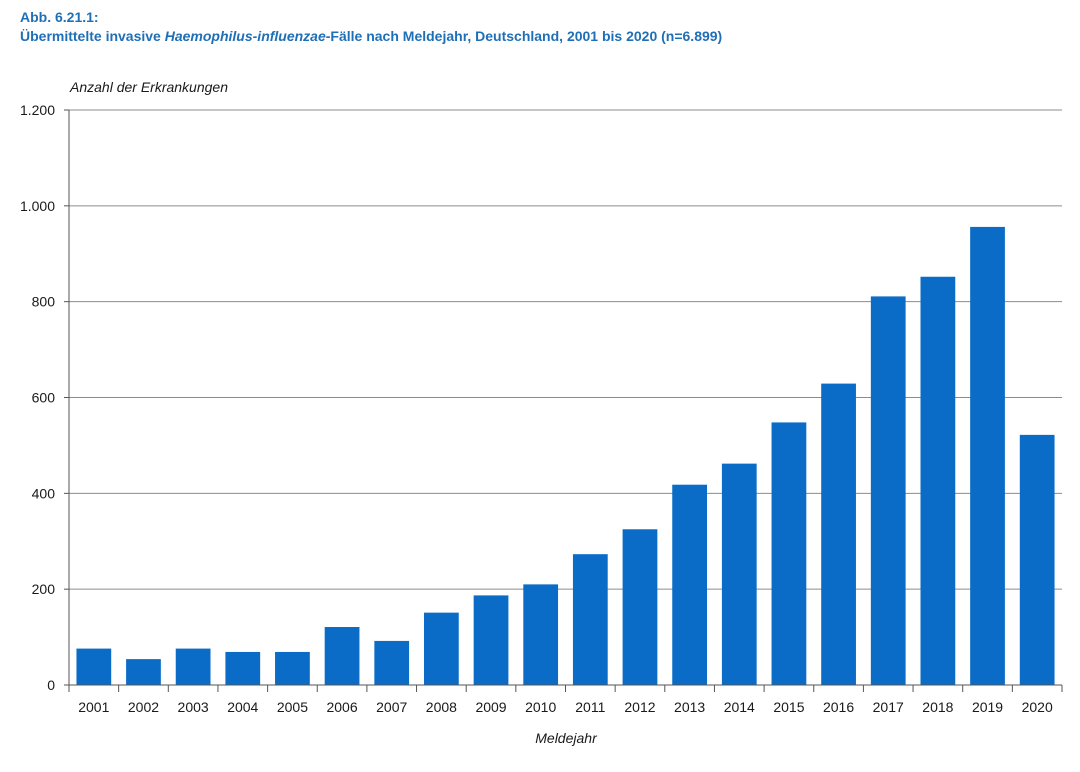 The image size is (1080, 772). What do you see at coordinates (94, 666) in the screenshot?
I see `bar-2001` at bounding box center [94, 666].